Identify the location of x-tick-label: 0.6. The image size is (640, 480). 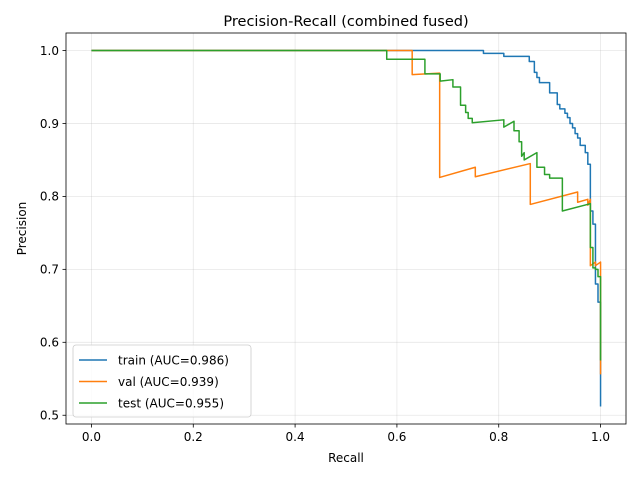
(396, 437).